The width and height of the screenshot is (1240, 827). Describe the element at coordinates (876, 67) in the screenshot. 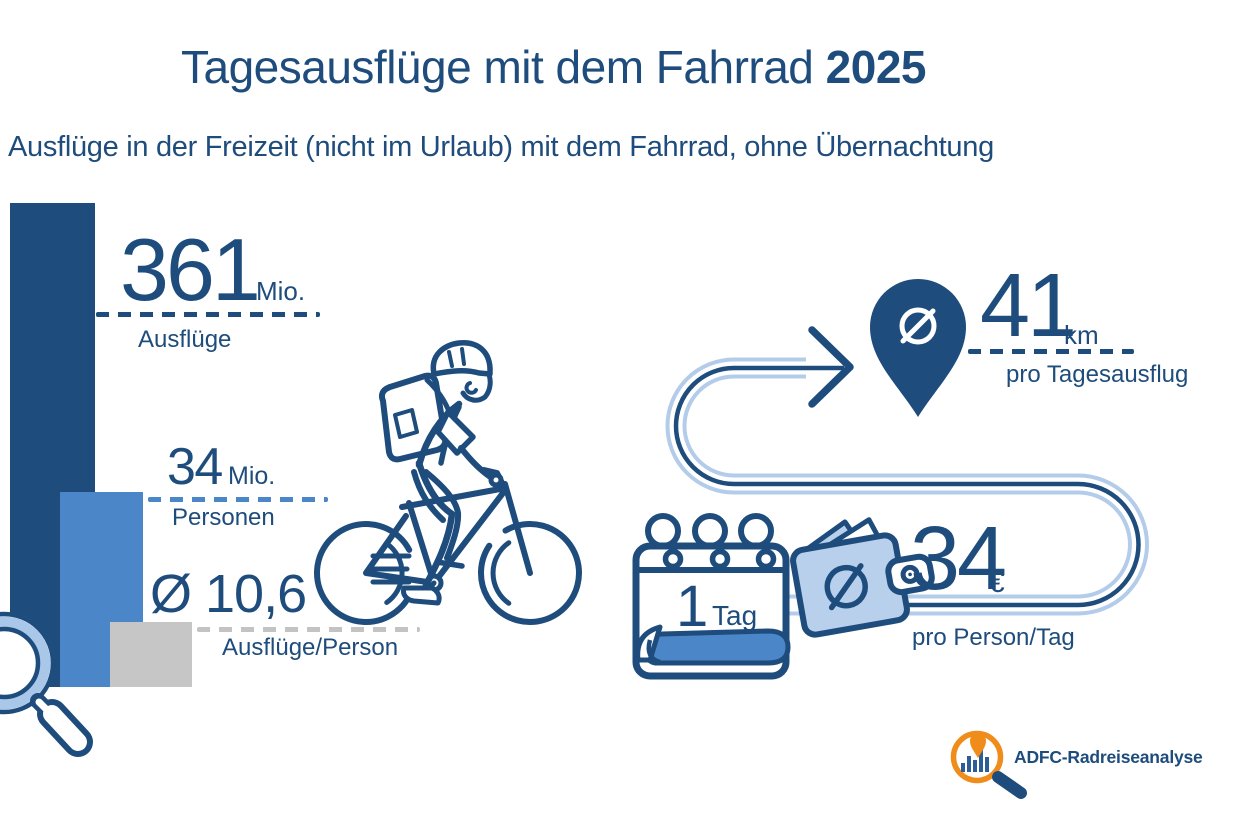

I see `page-title-year: 2025` at that location.